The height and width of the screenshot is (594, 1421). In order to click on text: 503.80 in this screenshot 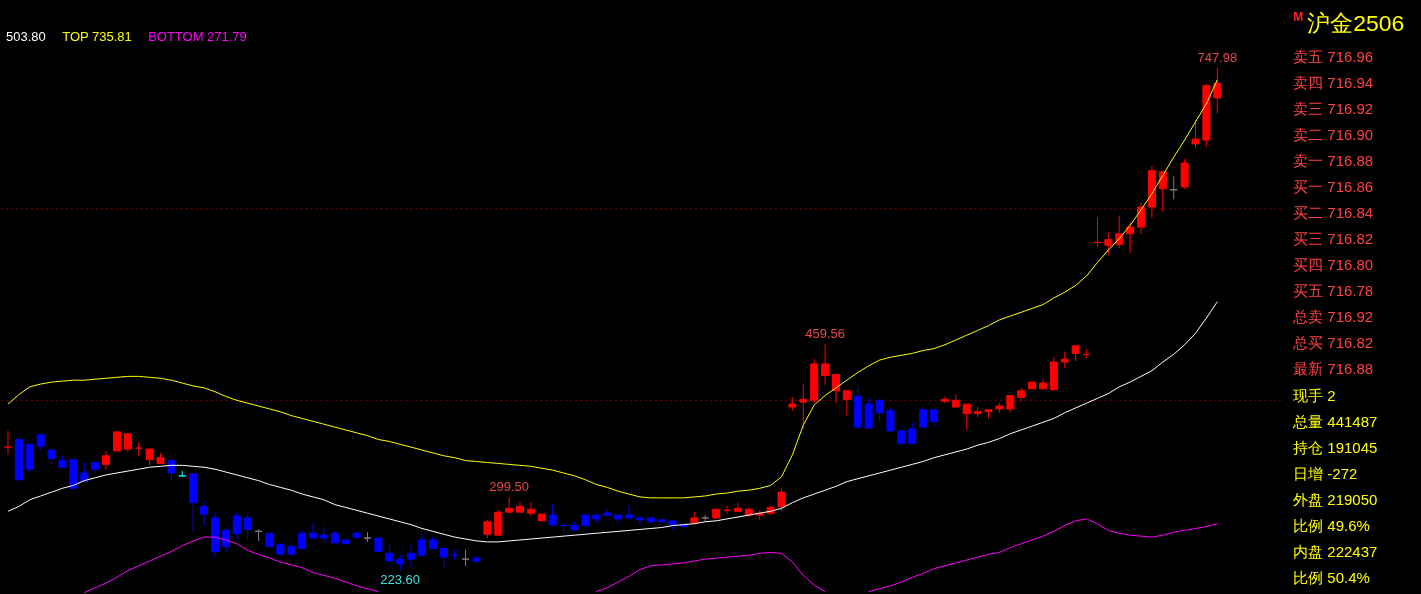, I will do `click(25, 37)`.